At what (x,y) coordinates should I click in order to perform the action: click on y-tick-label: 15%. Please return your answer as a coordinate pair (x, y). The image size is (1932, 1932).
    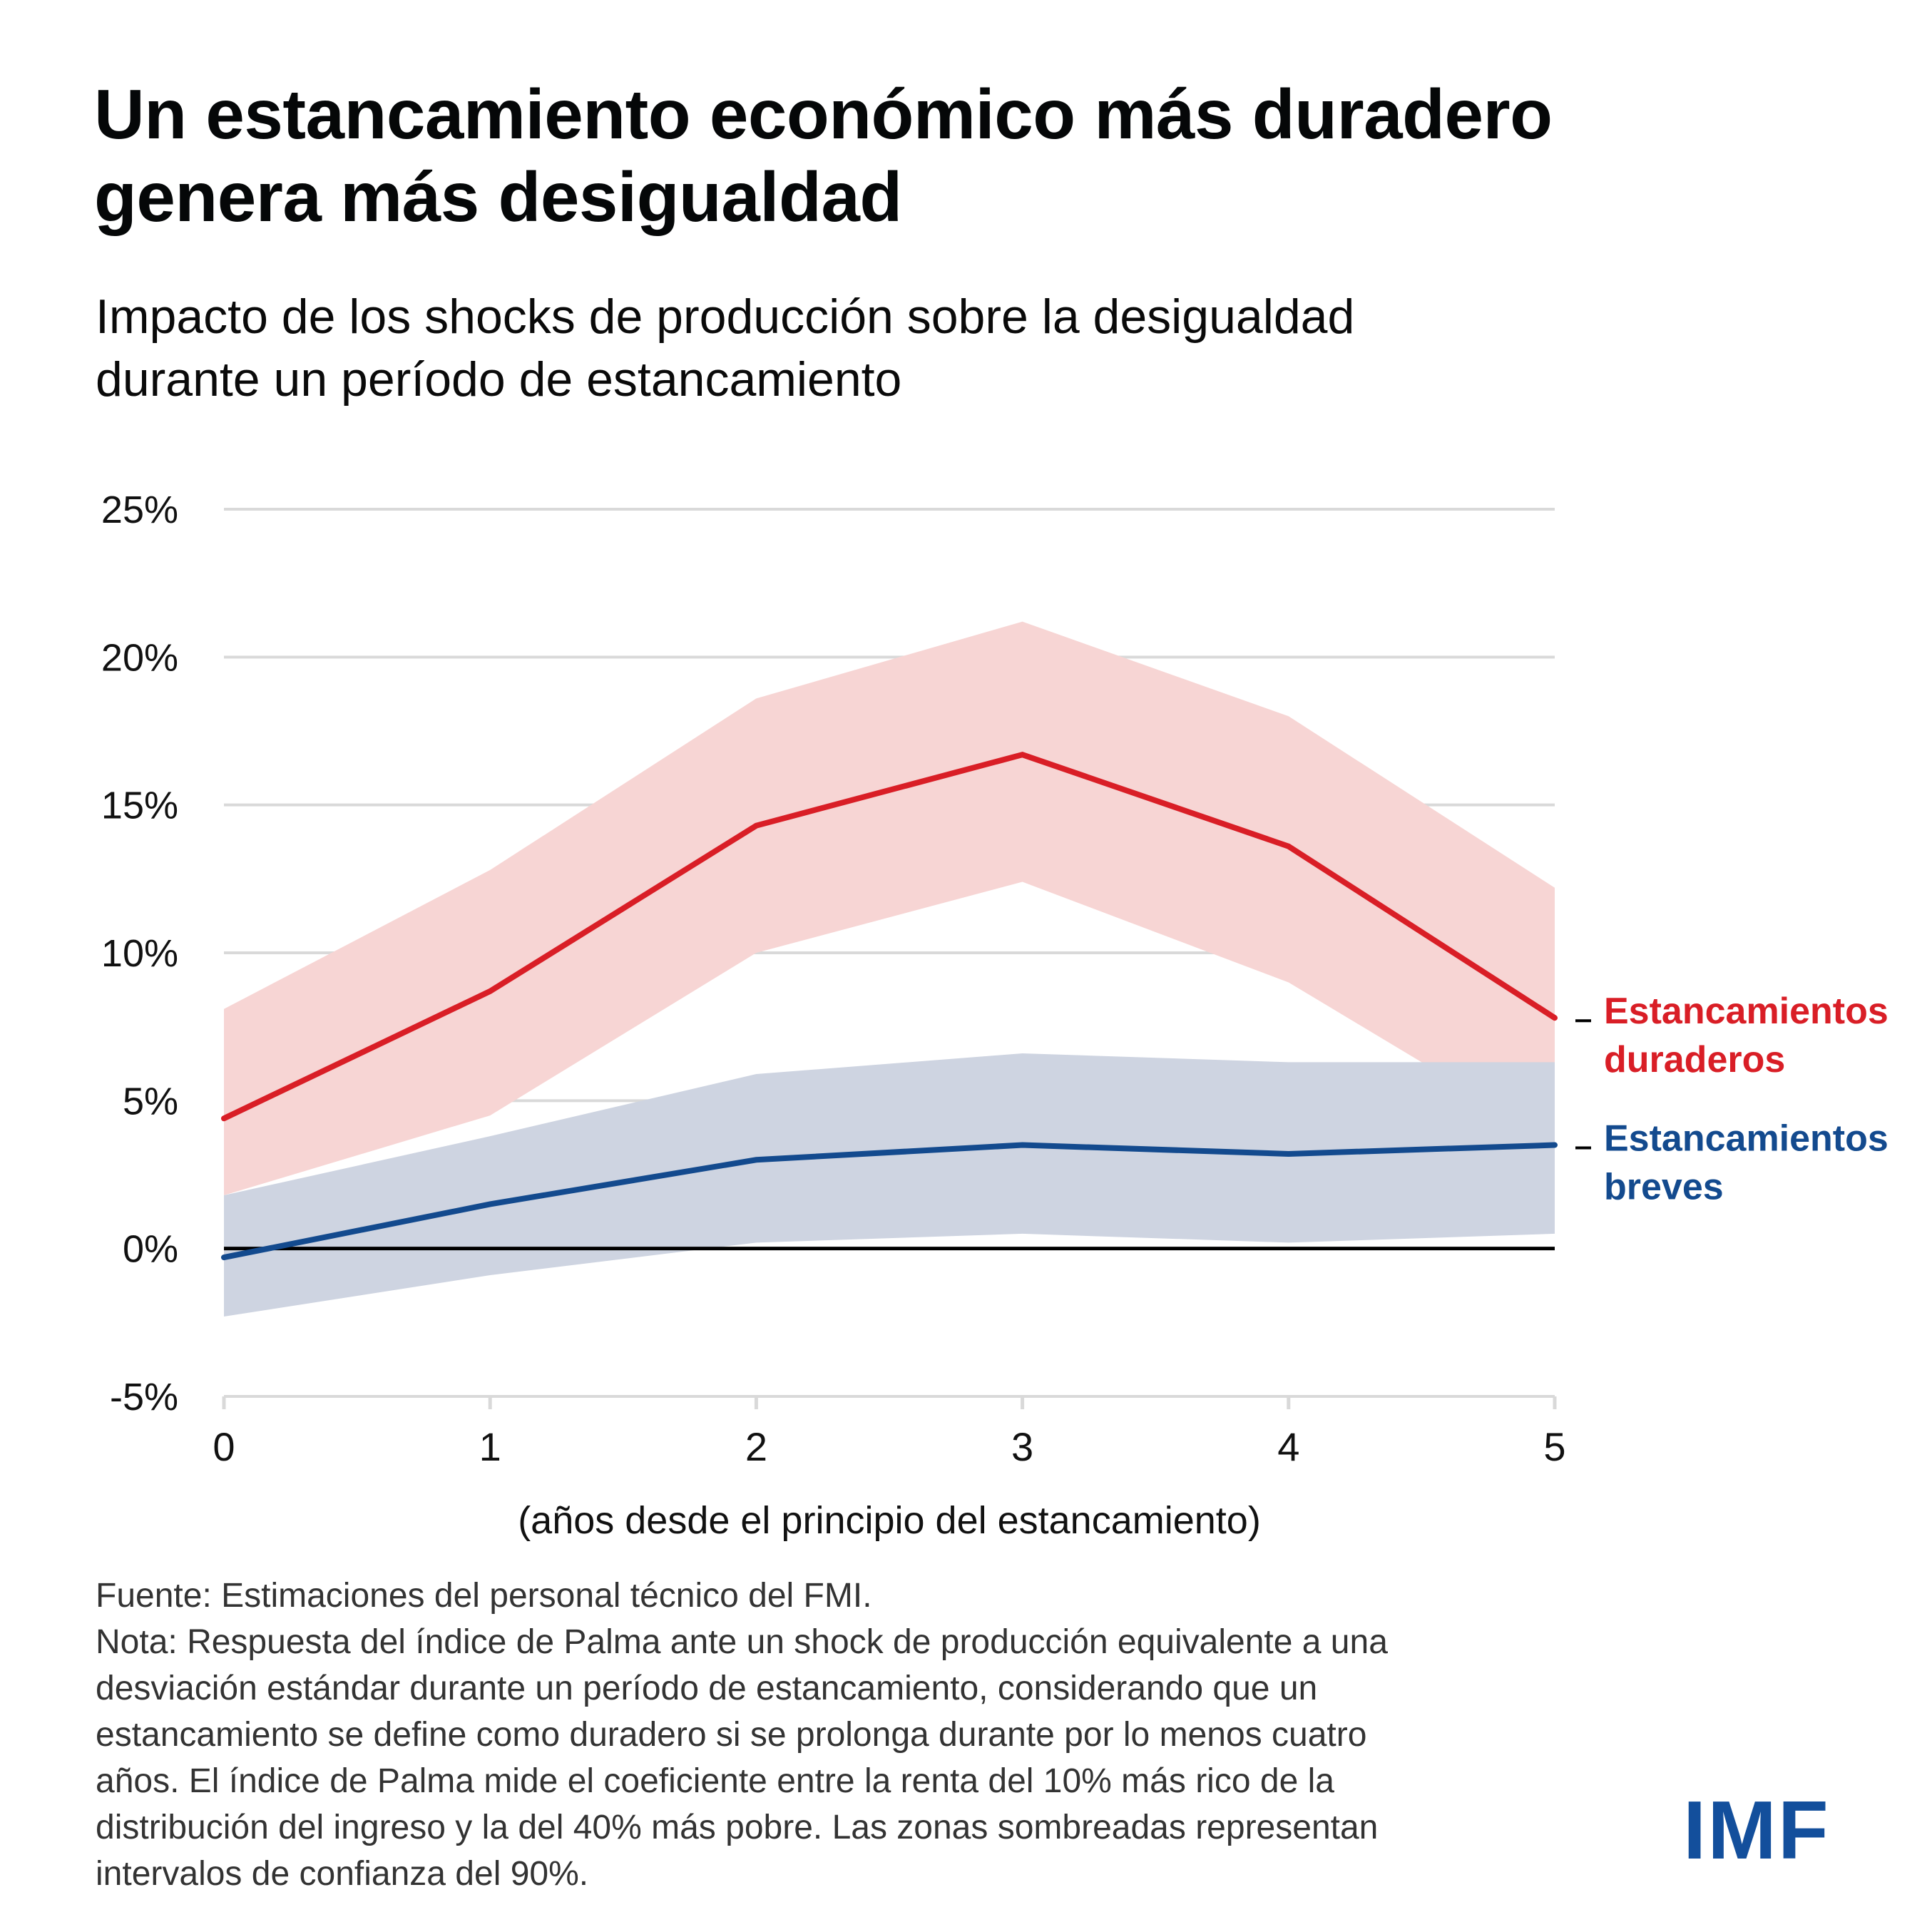
    Looking at the image, I should click on (139, 806).